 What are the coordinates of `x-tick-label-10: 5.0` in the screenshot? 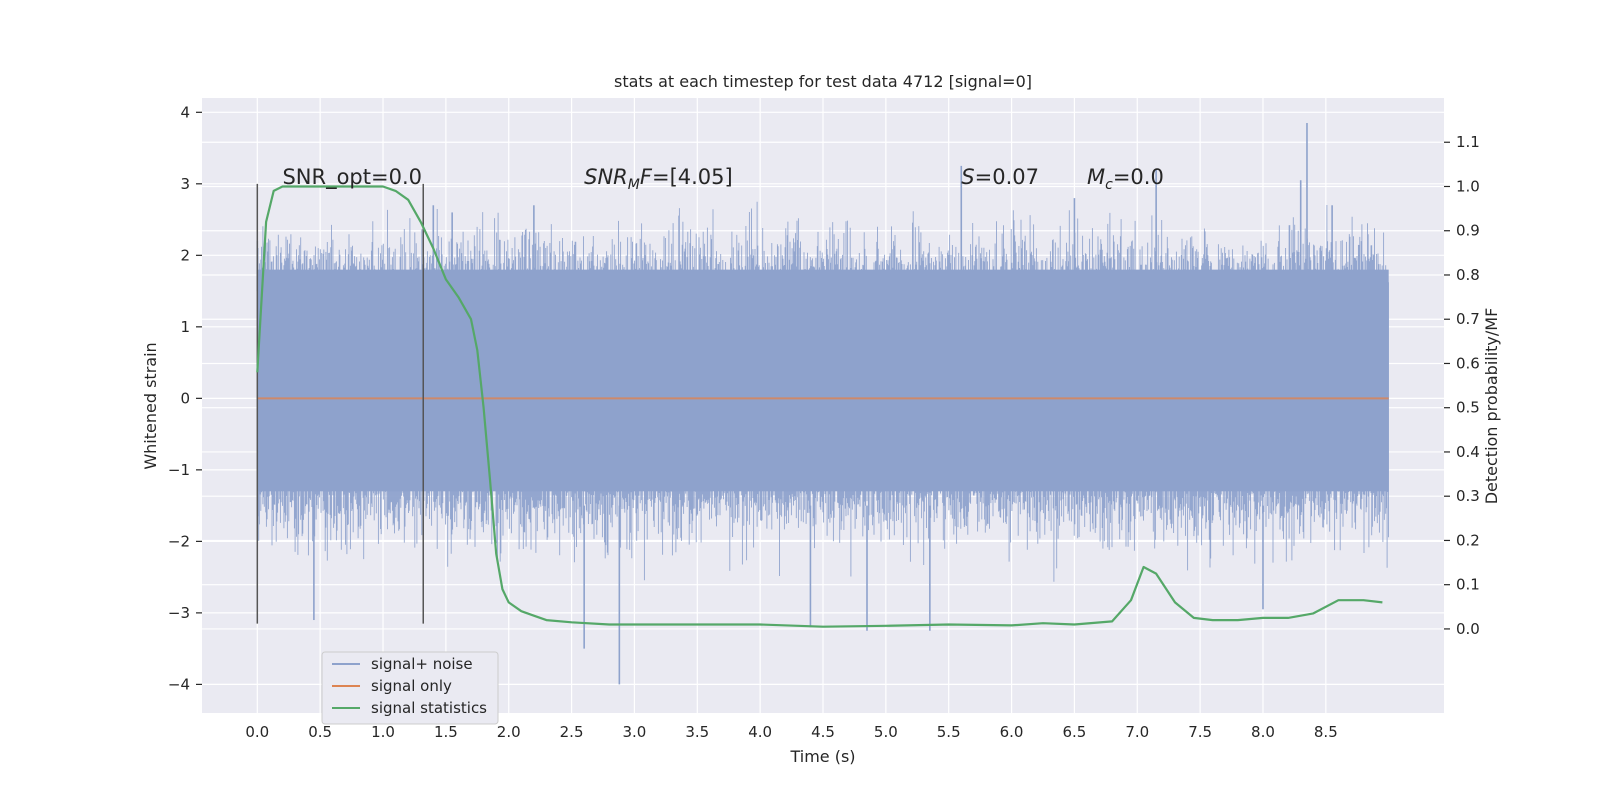 It's located at (886, 732).